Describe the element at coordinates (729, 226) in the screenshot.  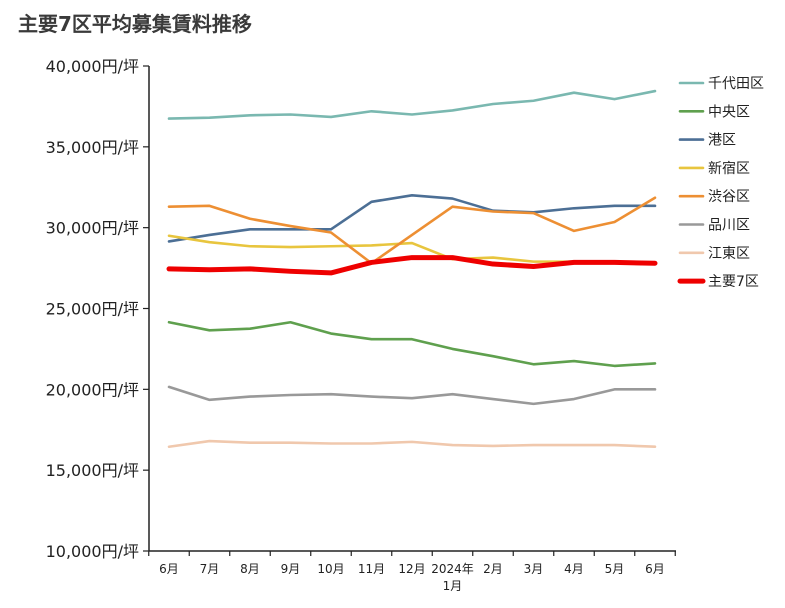
I see `legend-label: 品川区` at that location.